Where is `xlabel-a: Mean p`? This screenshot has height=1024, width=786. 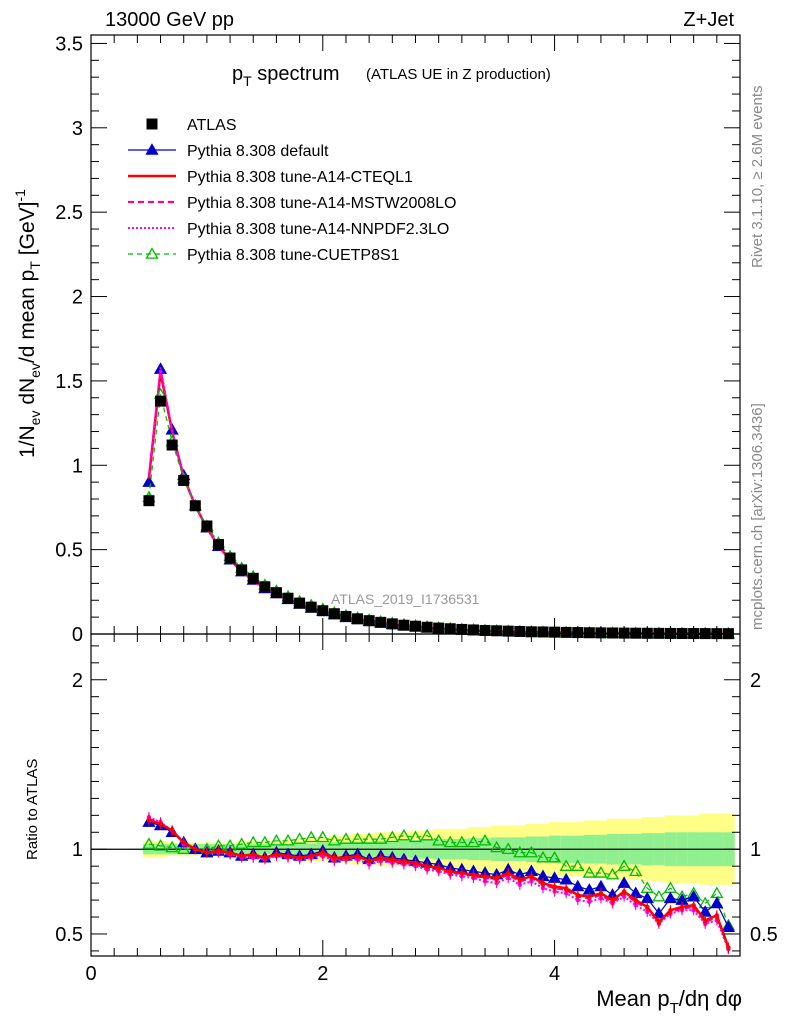 xlabel-a: Mean p is located at coordinates (632, 998).